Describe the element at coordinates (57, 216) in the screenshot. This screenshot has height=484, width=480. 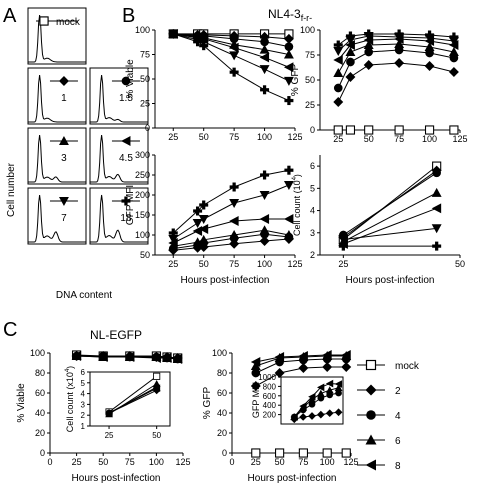
I see `histogram-7: 7` at that location.